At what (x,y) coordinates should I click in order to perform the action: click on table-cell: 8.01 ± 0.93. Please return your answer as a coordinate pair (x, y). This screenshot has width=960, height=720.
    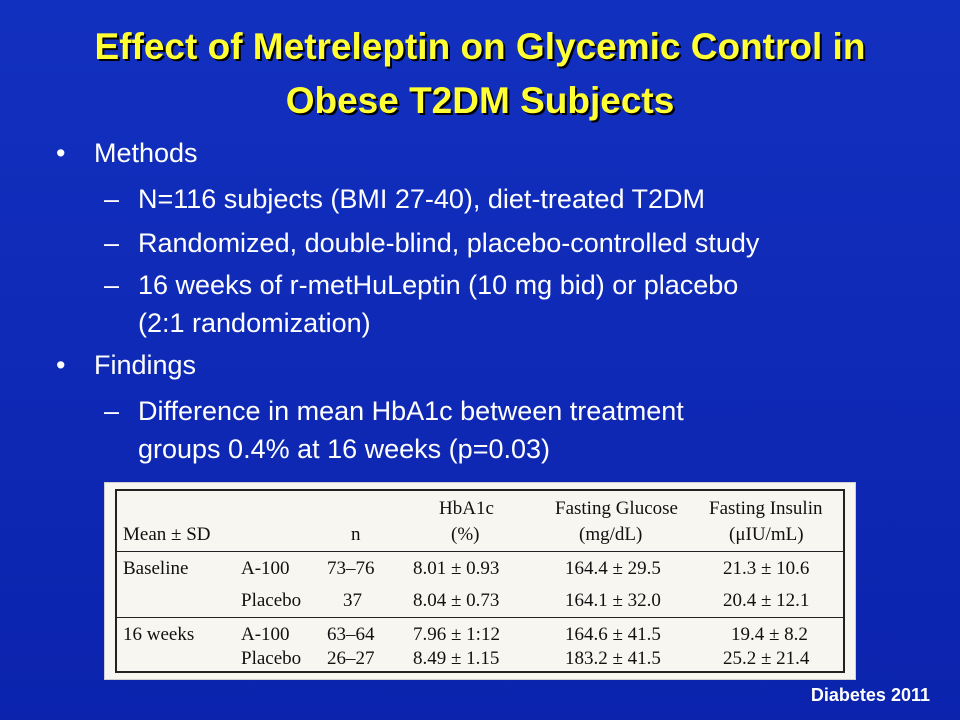
    Looking at the image, I should click on (456, 568).